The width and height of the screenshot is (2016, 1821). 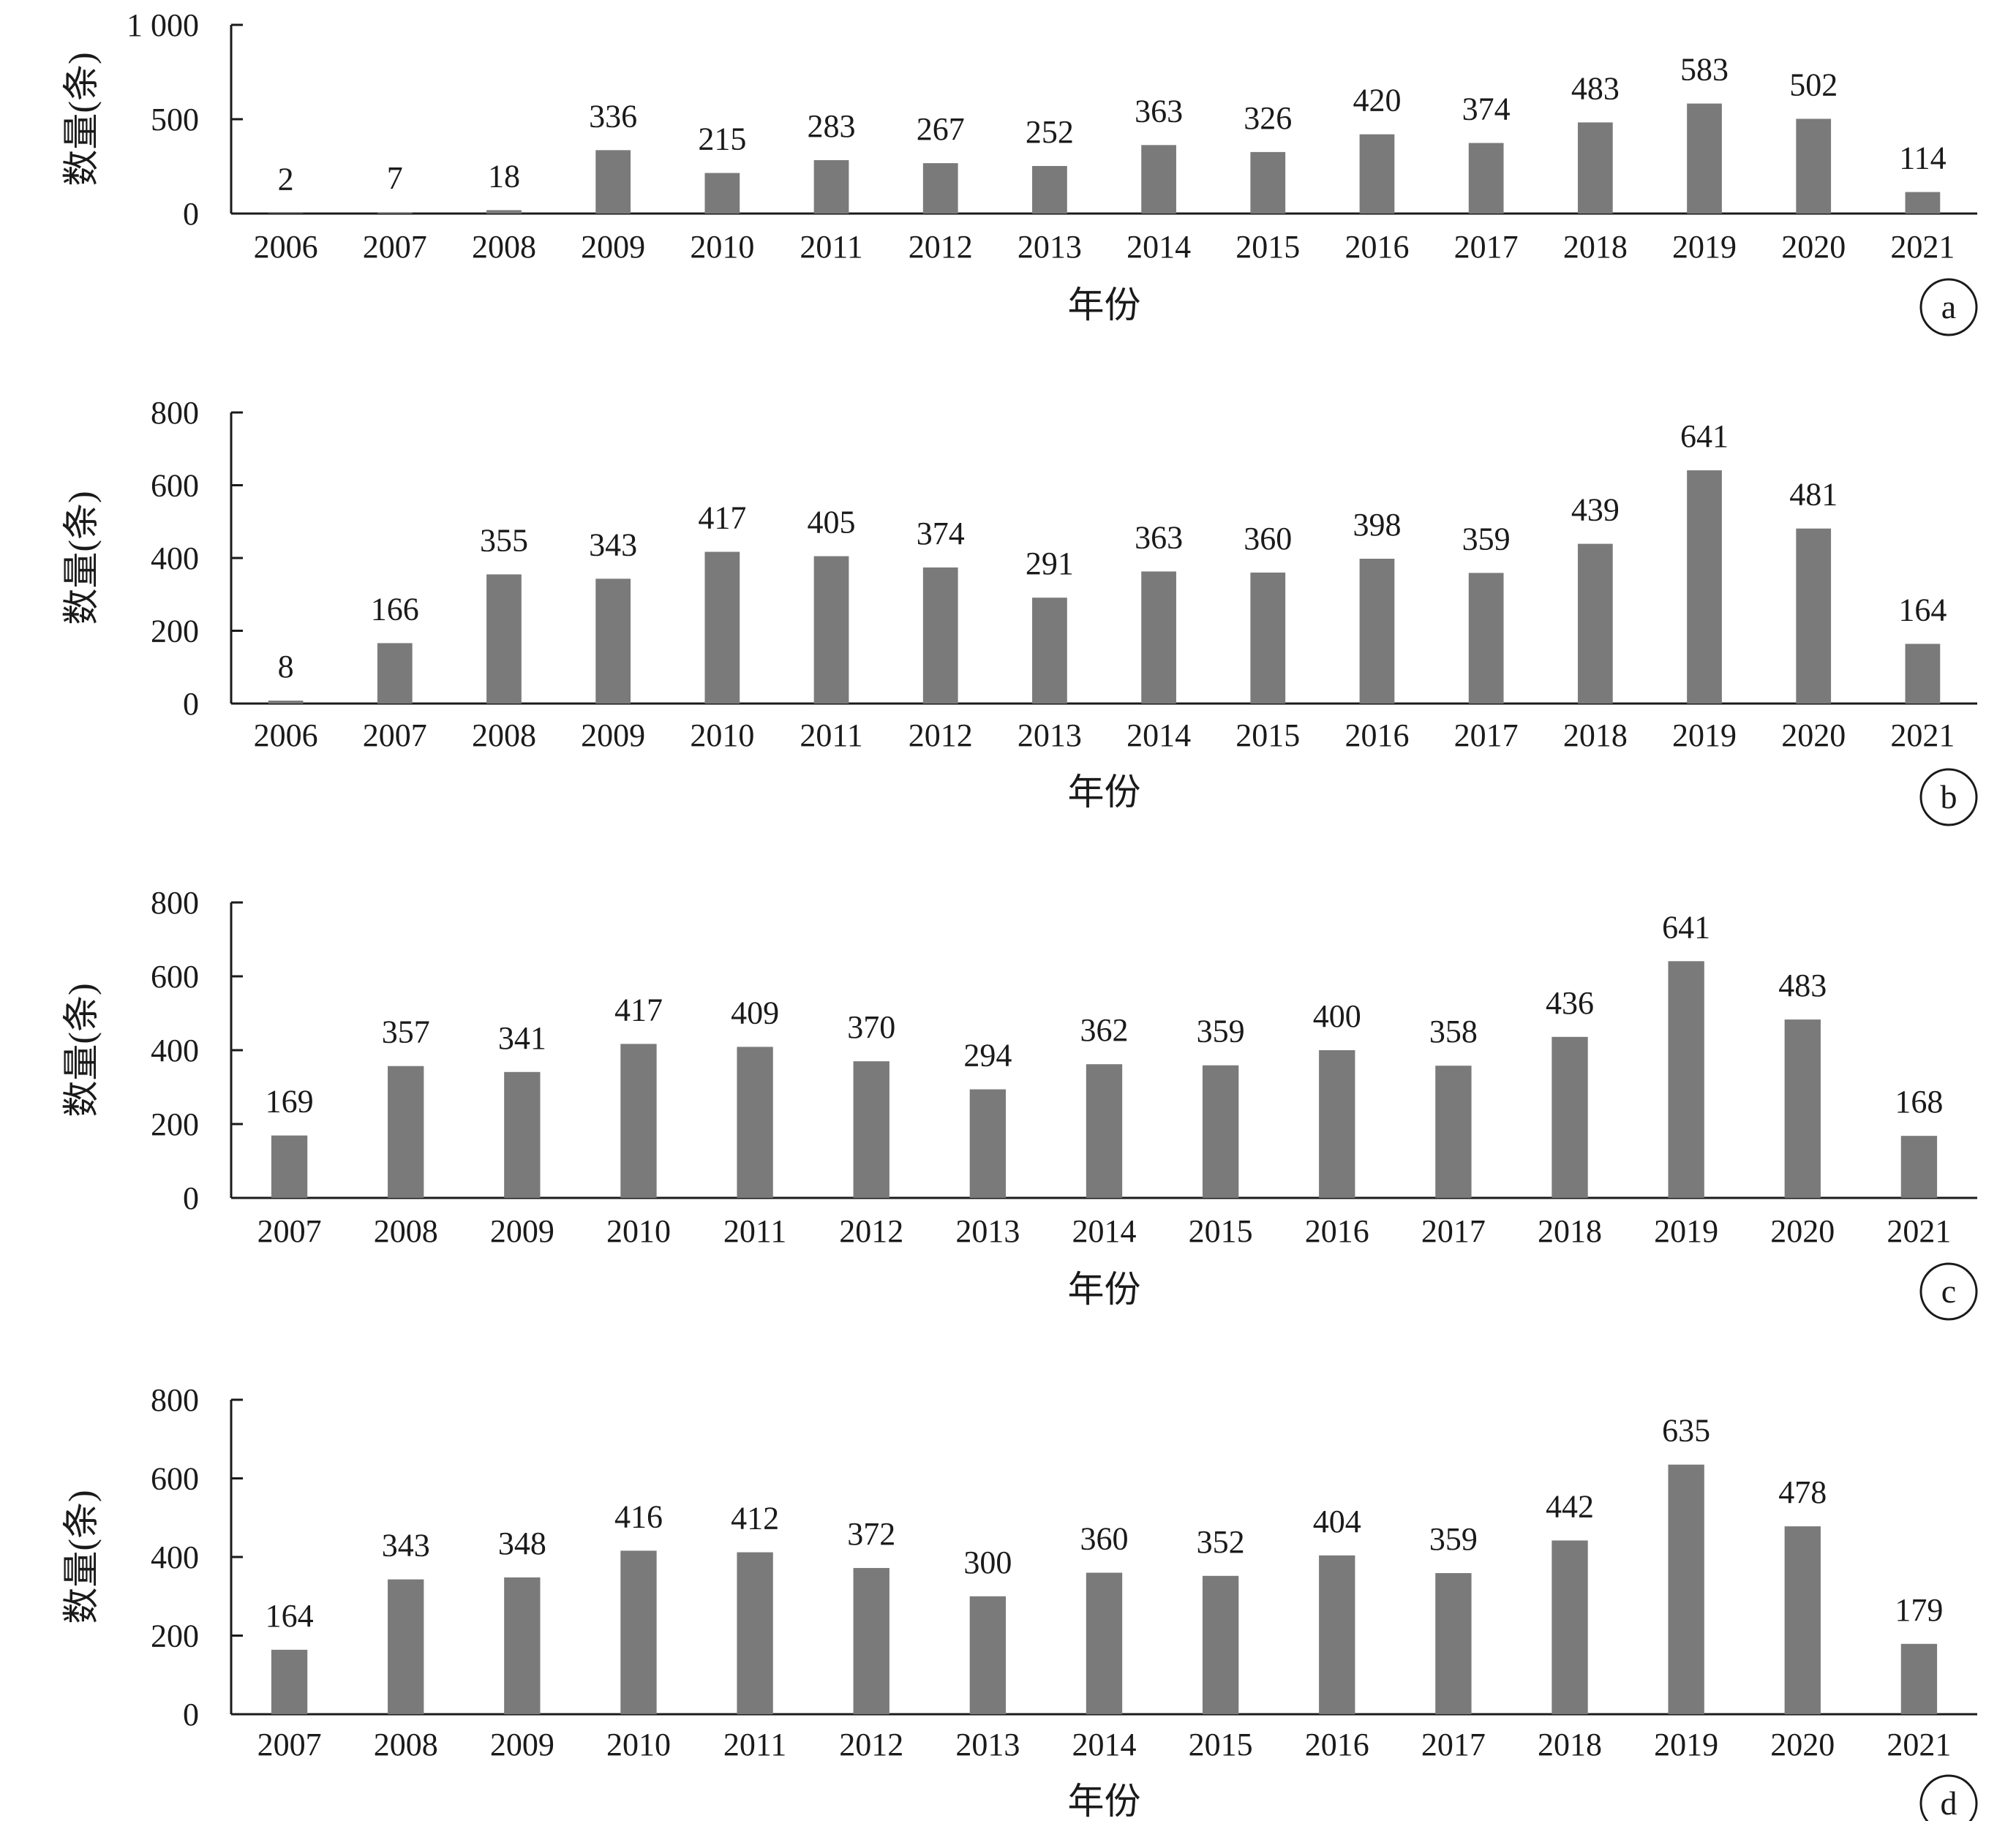 I want to click on data-label: 348, so click(x=522, y=1543).